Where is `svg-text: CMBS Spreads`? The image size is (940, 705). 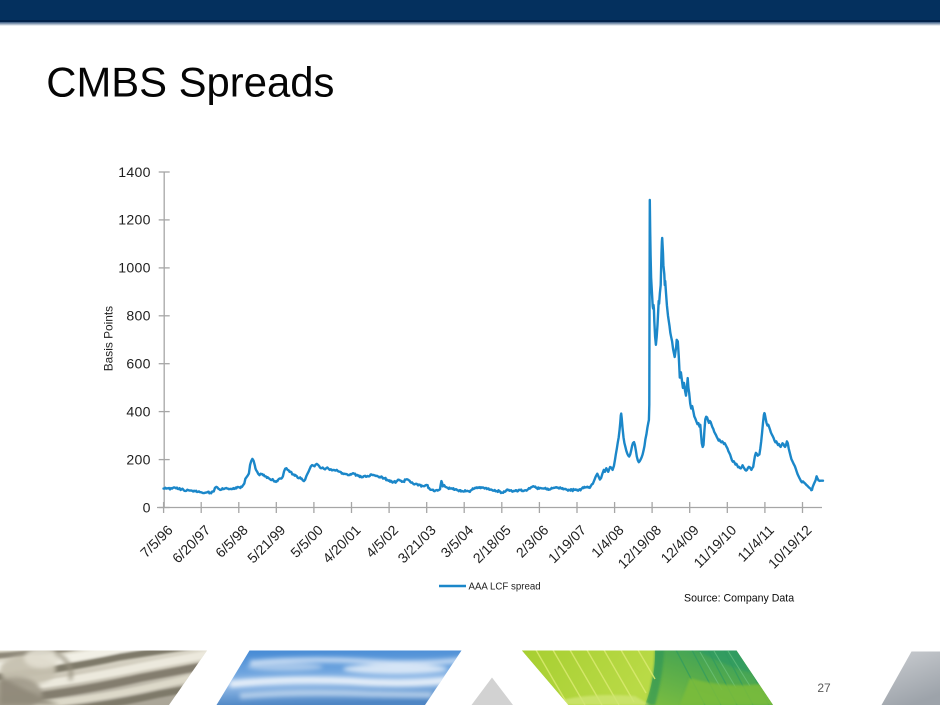
svg-text: CMBS Spreads is located at coordinates (190, 81).